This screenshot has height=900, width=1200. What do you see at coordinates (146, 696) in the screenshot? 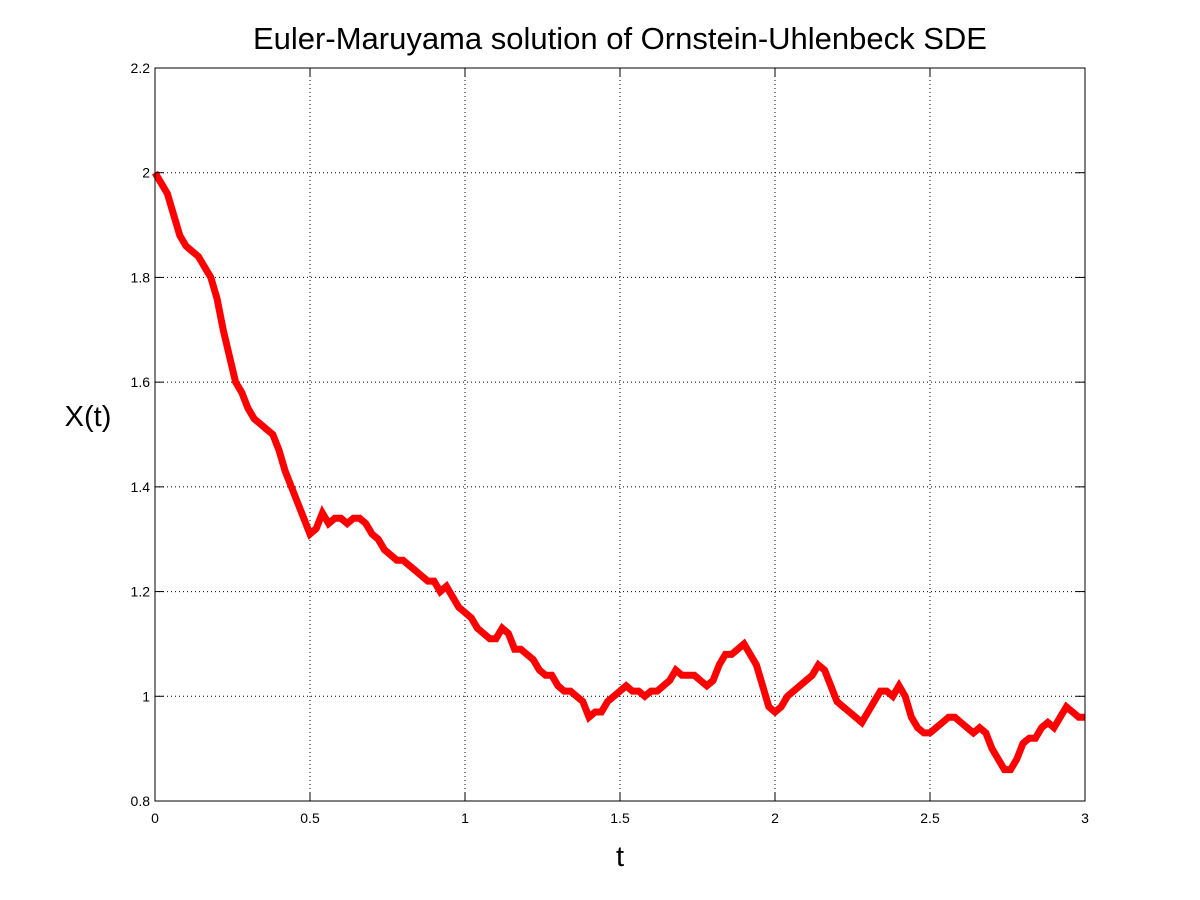
I see `y-tick-label: 1` at bounding box center [146, 696].